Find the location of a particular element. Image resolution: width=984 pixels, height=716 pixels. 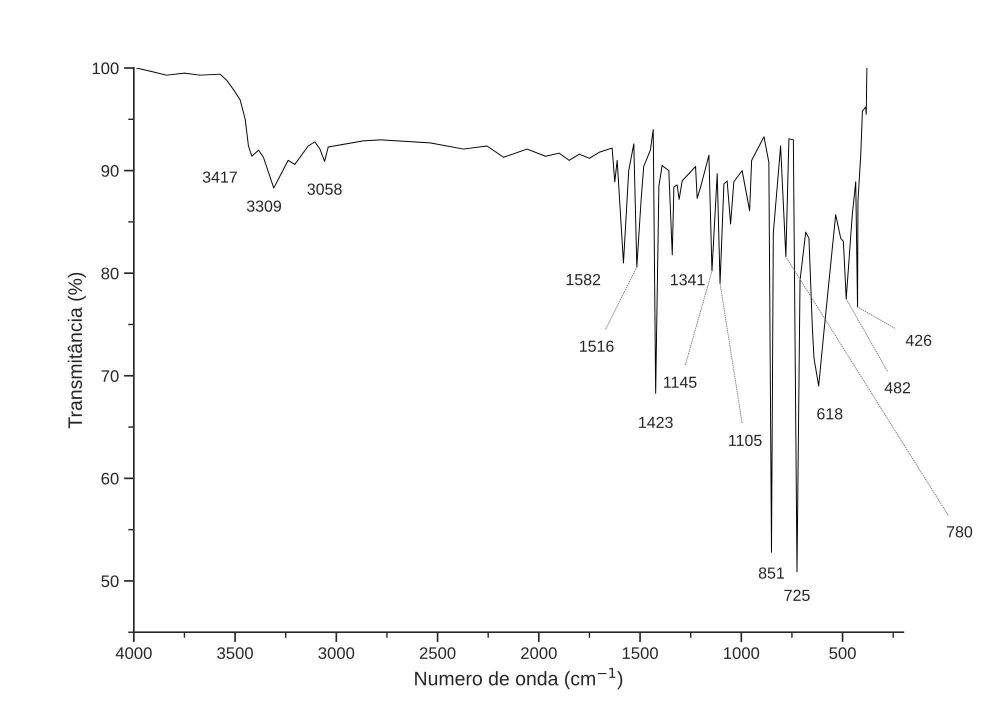

y-tick-label: 100 is located at coordinates (105, 68).